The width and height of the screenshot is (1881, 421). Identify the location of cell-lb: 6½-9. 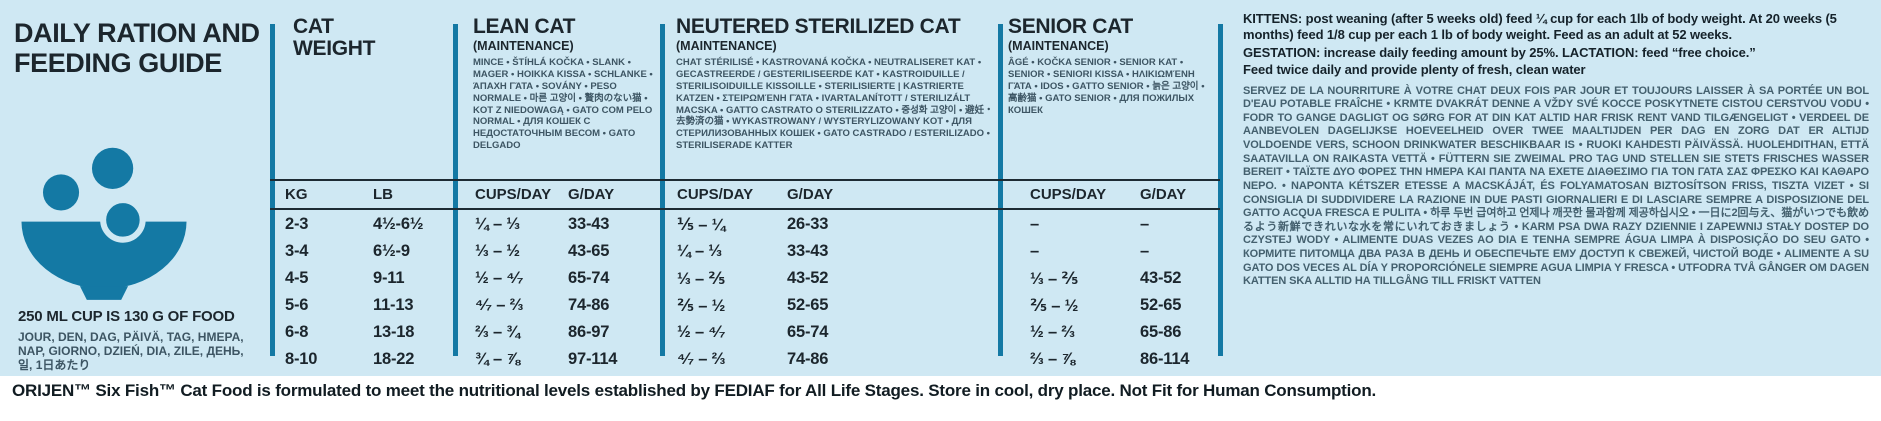
(391, 251).